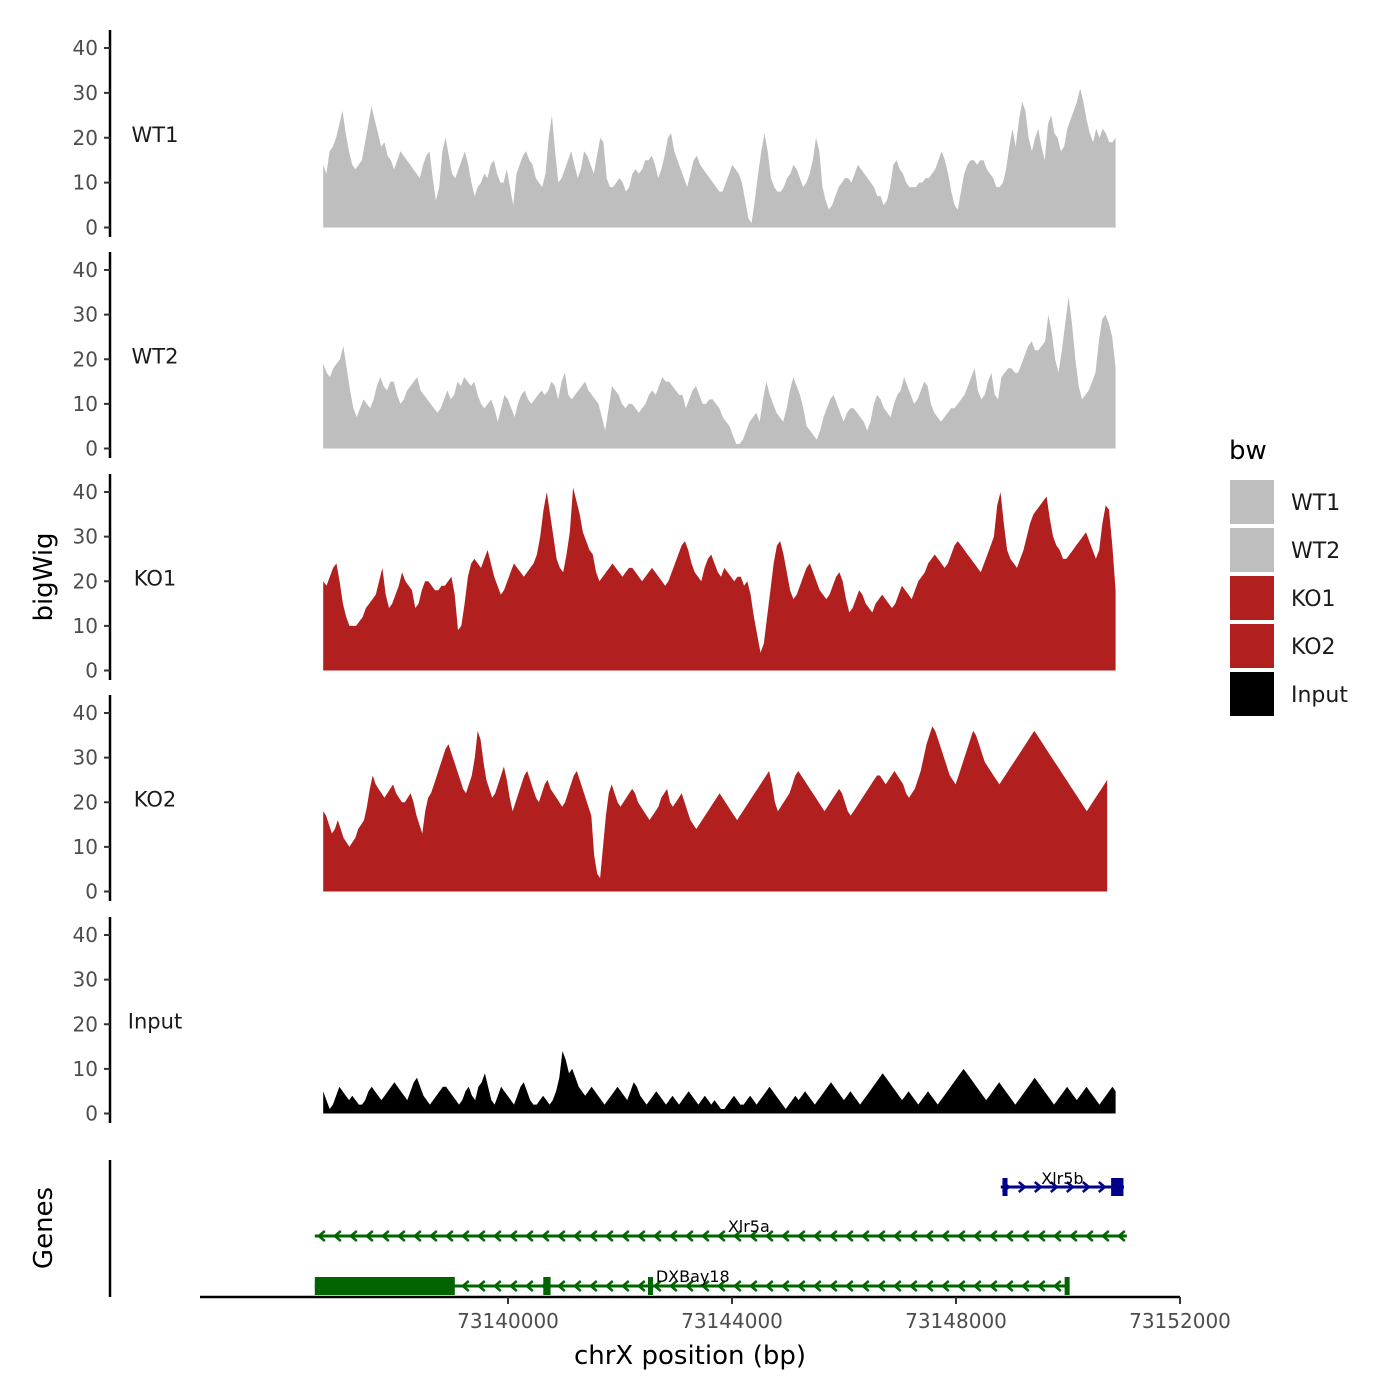 Image resolution: width=1400 pixels, height=1400 pixels. I want to click on legend-title: bw, so click(1248, 451).